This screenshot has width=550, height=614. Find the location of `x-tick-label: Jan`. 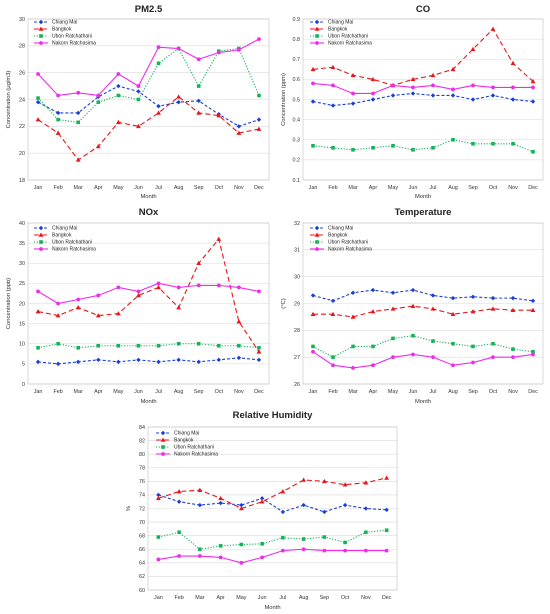

x-tick-label: Jan is located at coordinates (158, 598).